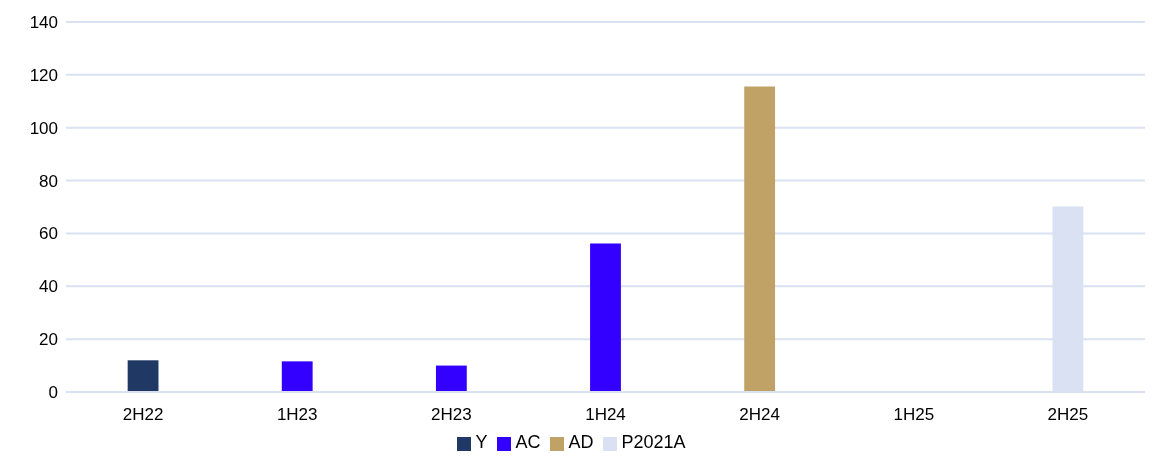 The height and width of the screenshot is (458, 1153). What do you see at coordinates (914, 415) in the screenshot?
I see `x-tick-label: 1H25` at bounding box center [914, 415].